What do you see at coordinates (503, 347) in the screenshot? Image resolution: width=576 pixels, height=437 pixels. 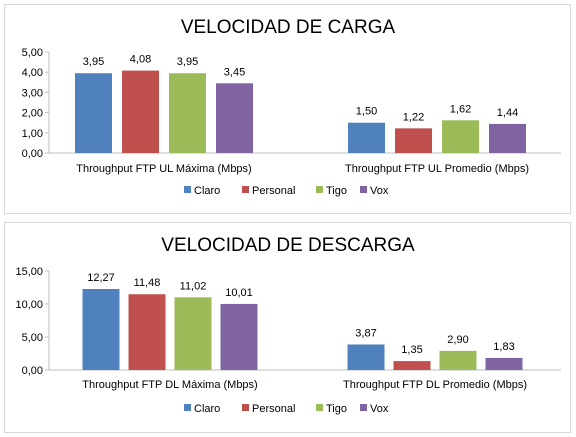 I see `data-label: 1,83` at bounding box center [503, 347].